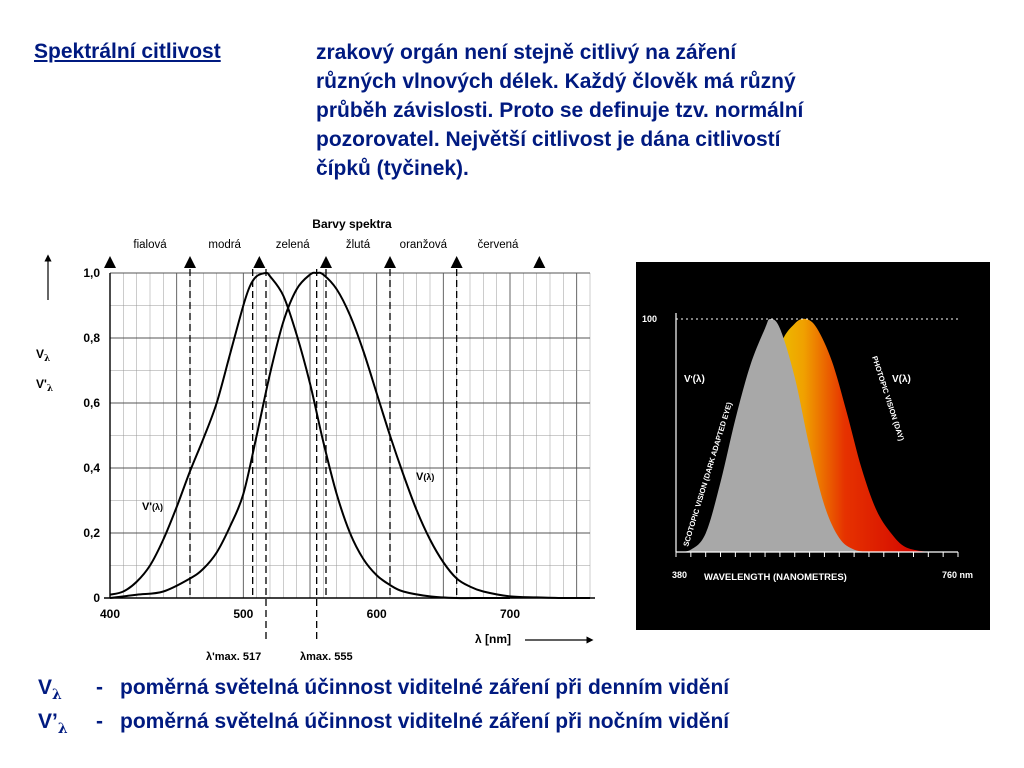 The width and height of the screenshot is (1024, 768). I want to click on description-line: čípků (tyčinek)., so click(392, 168).